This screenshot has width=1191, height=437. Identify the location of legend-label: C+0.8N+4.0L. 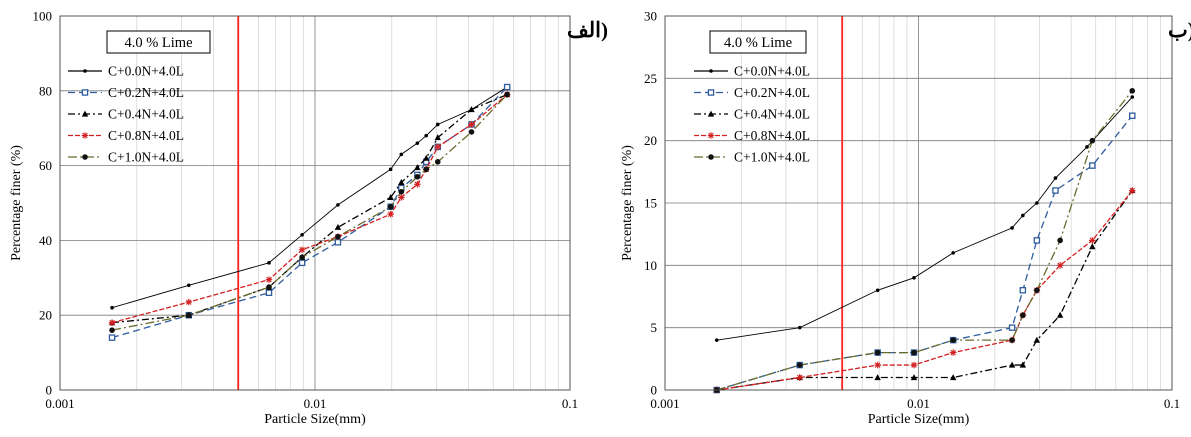
(772, 135).